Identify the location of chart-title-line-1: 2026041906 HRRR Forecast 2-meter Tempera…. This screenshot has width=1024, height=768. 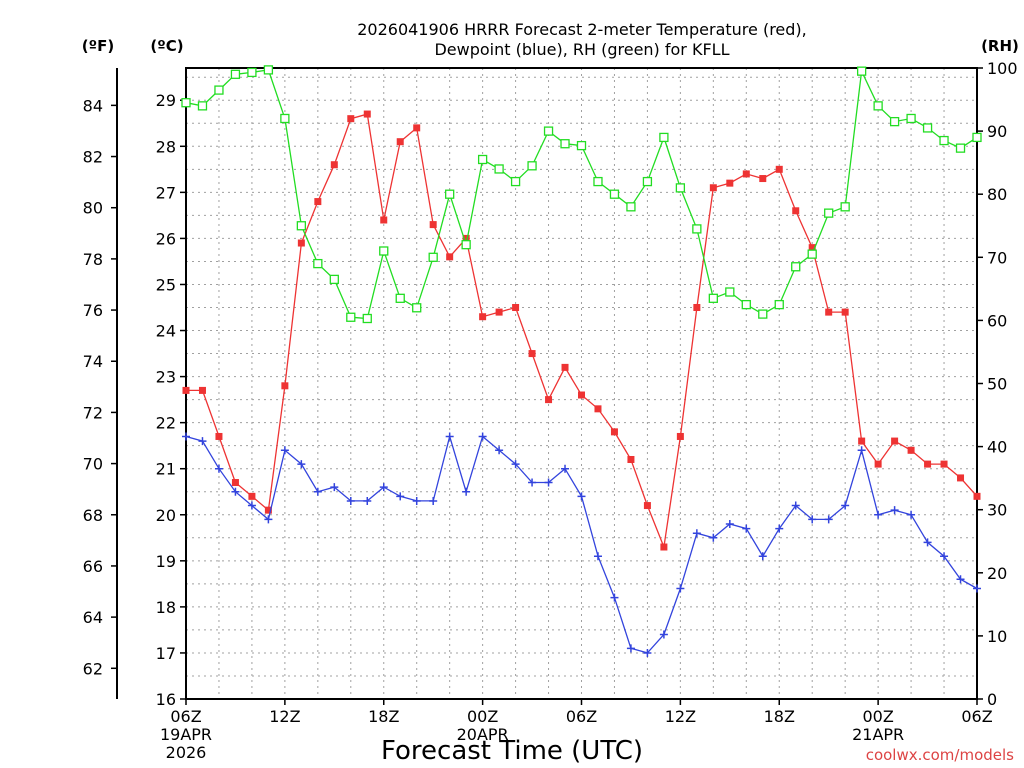
(582, 29).